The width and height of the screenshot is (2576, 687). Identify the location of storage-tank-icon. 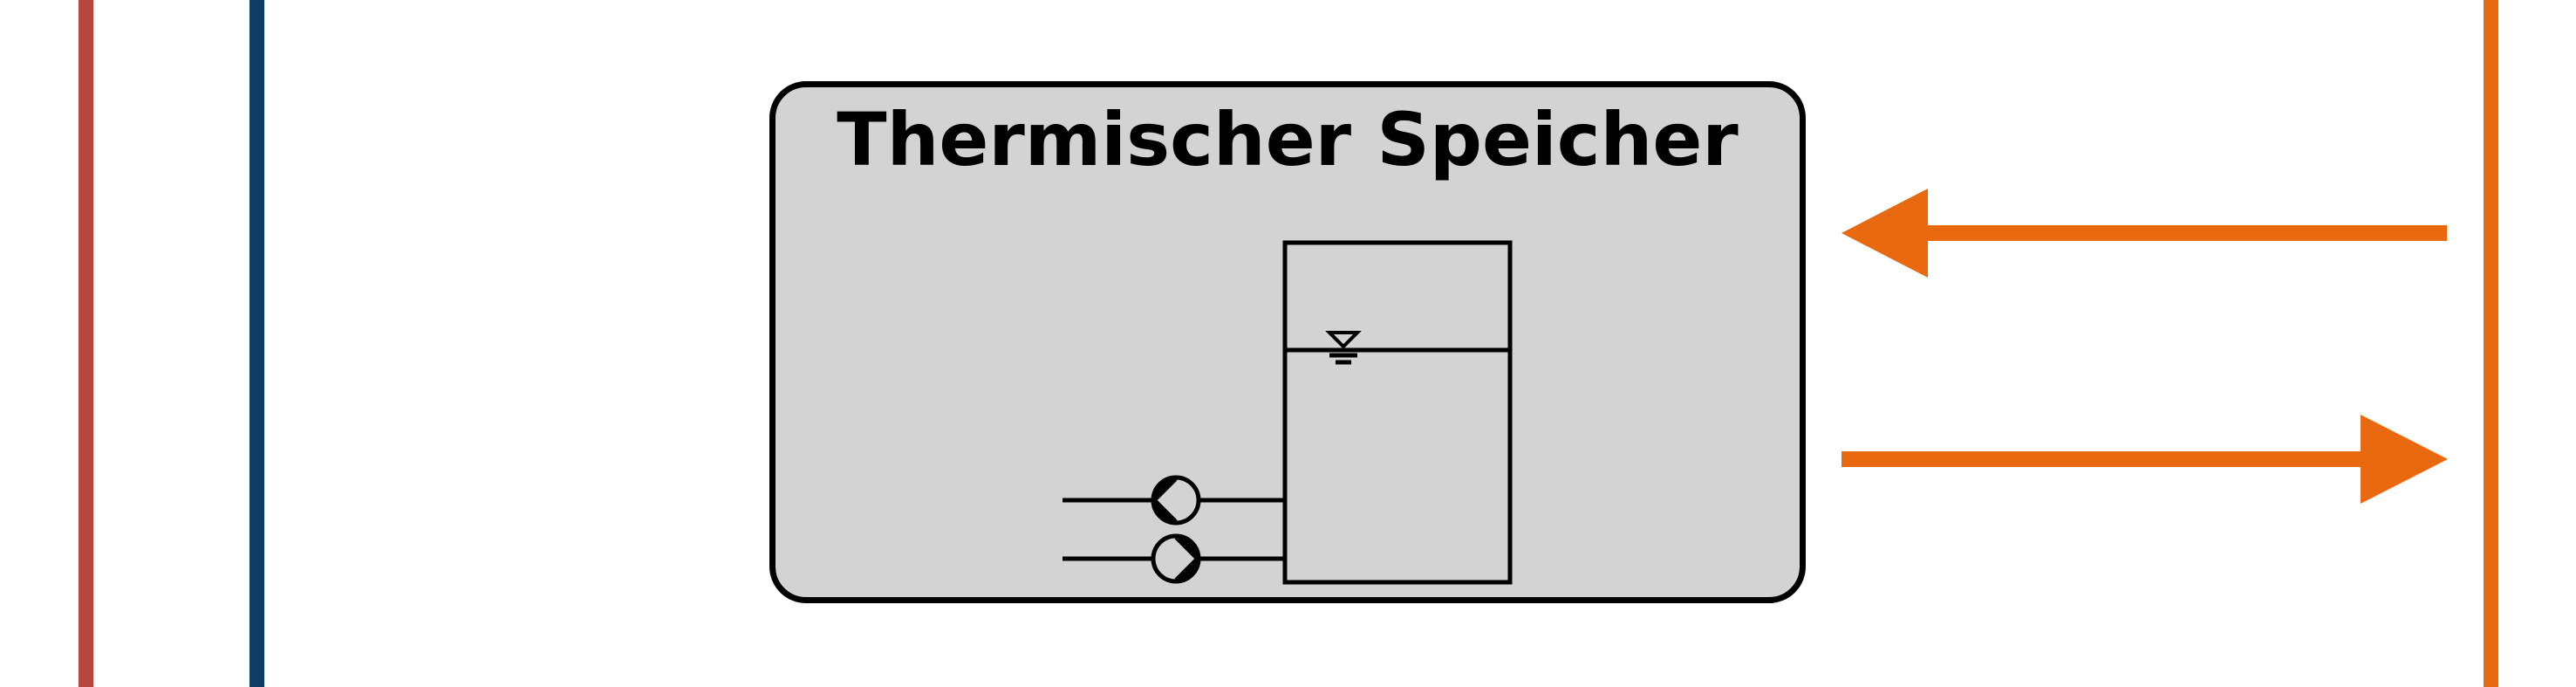
(1397, 413).